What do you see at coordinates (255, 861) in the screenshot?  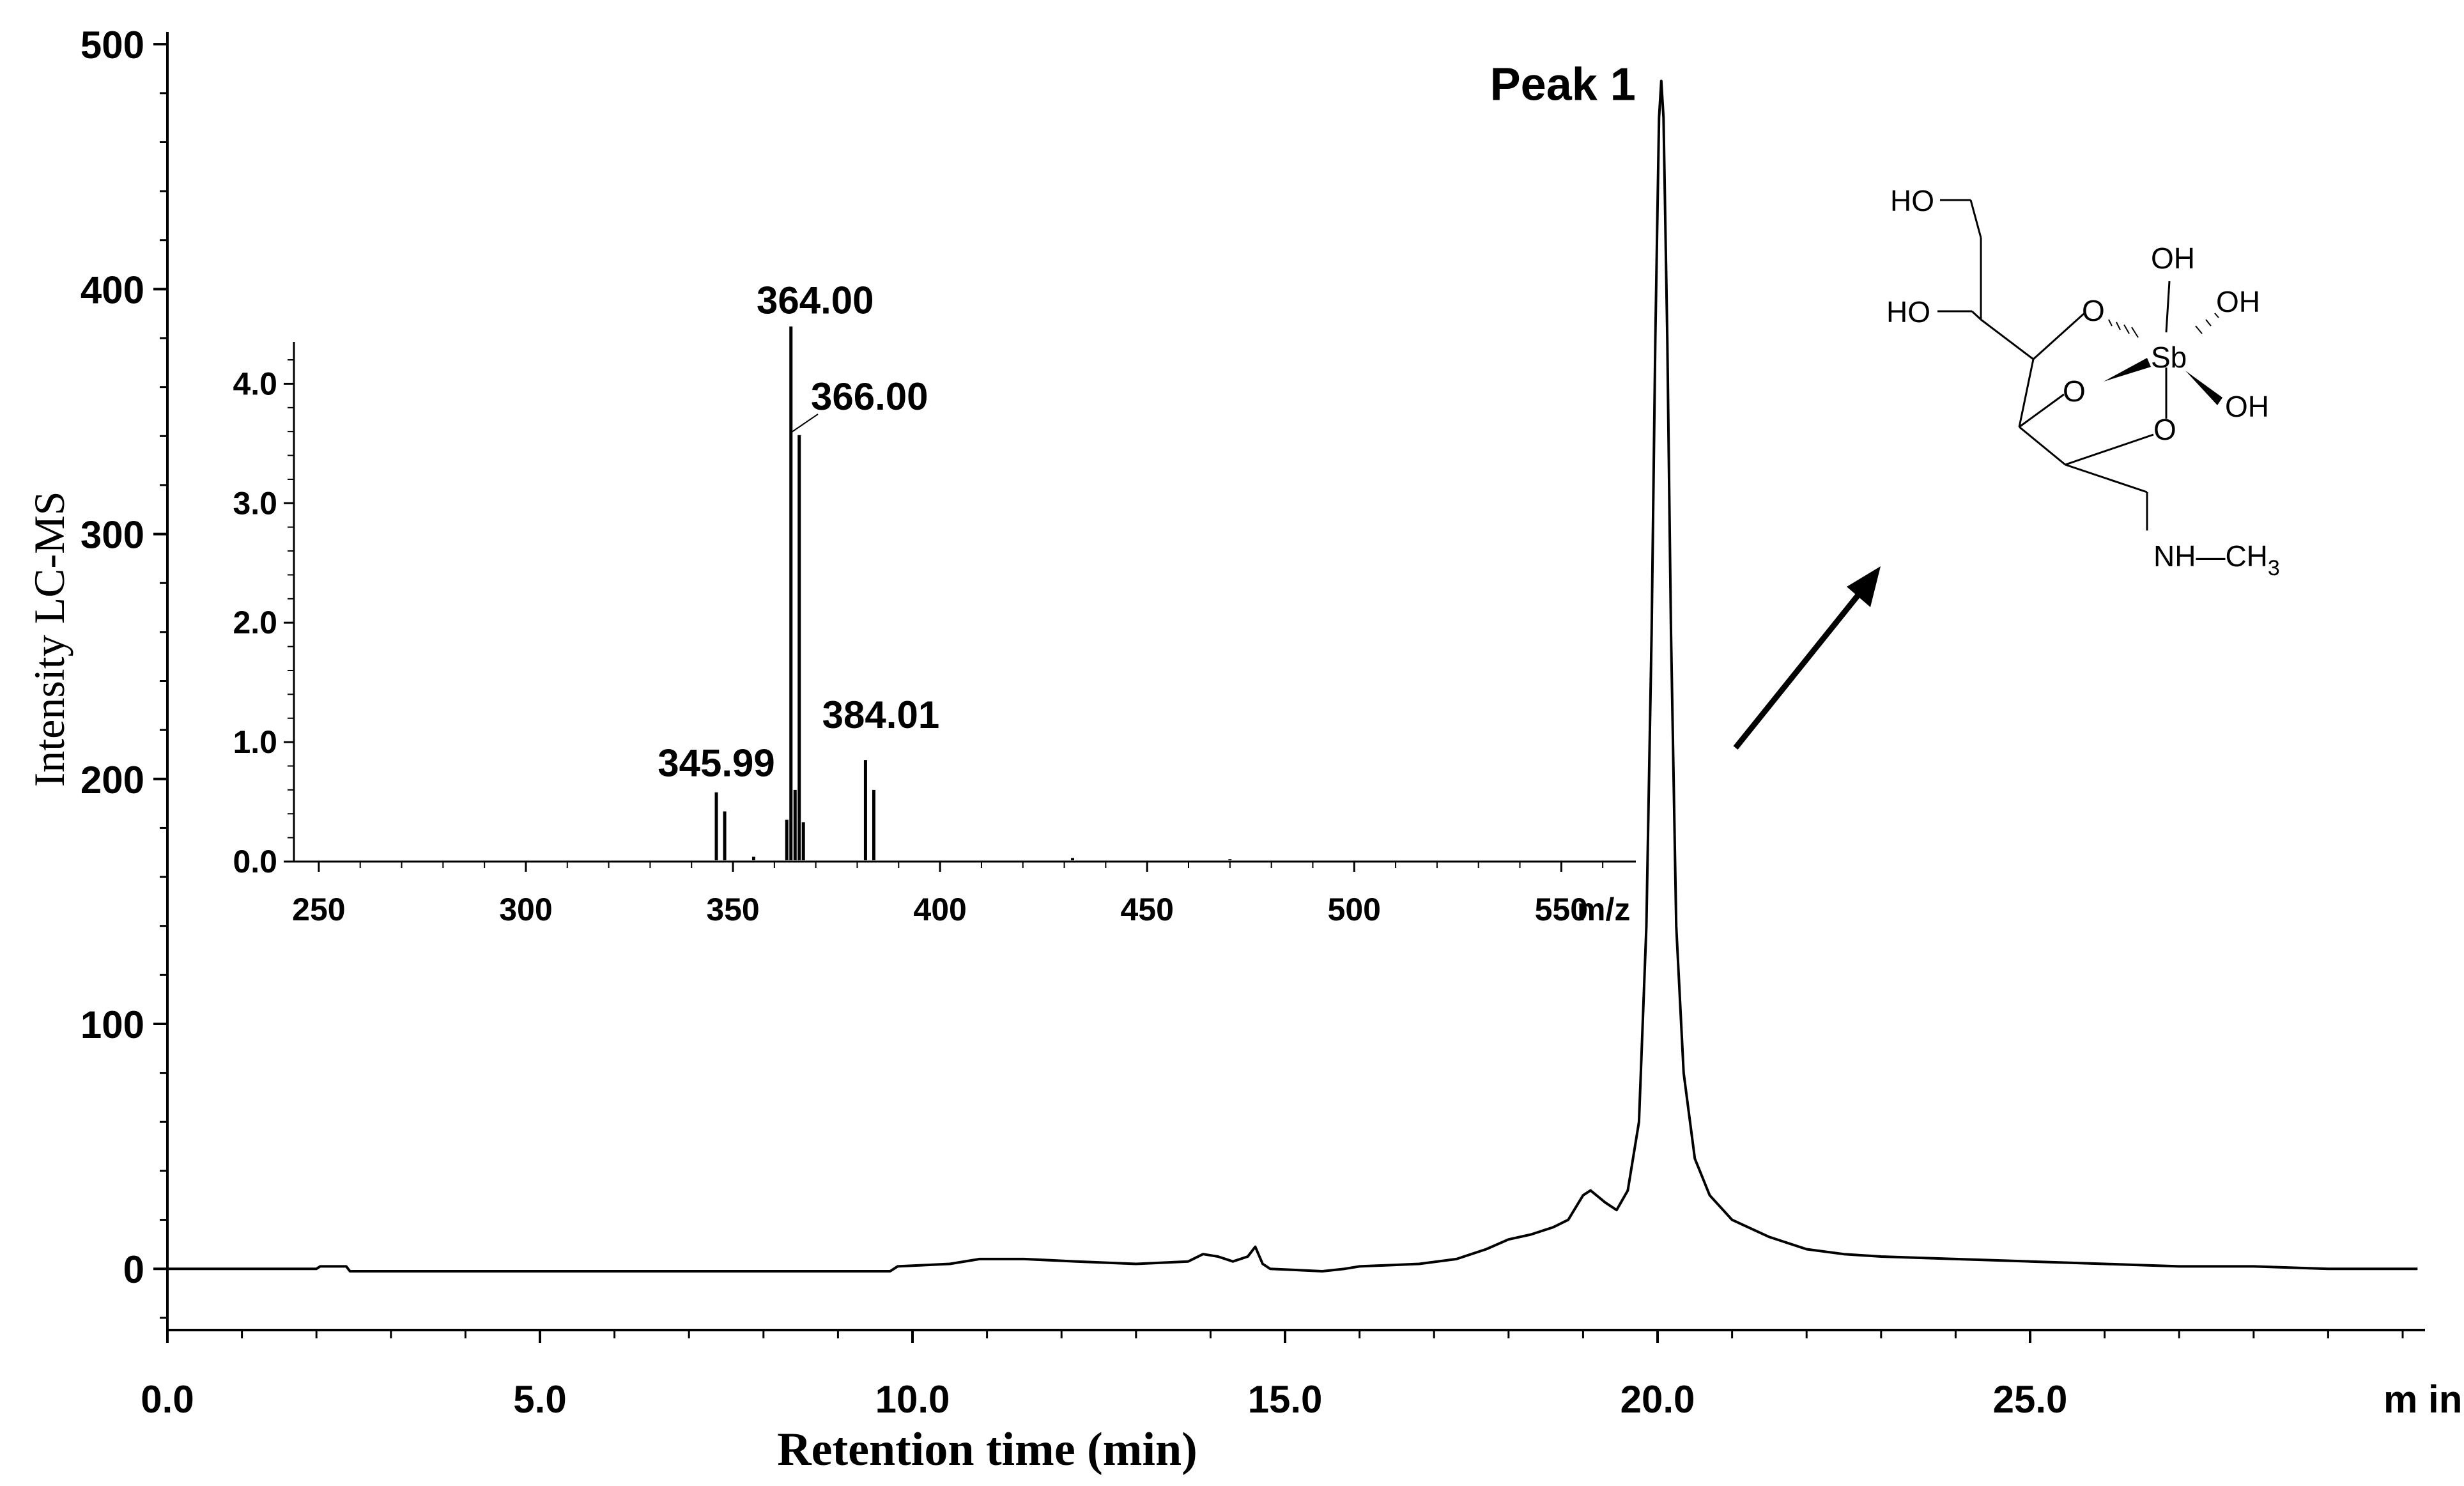 I see `inset-y-tick-label: 0.0` at bounding box center [255, 861].